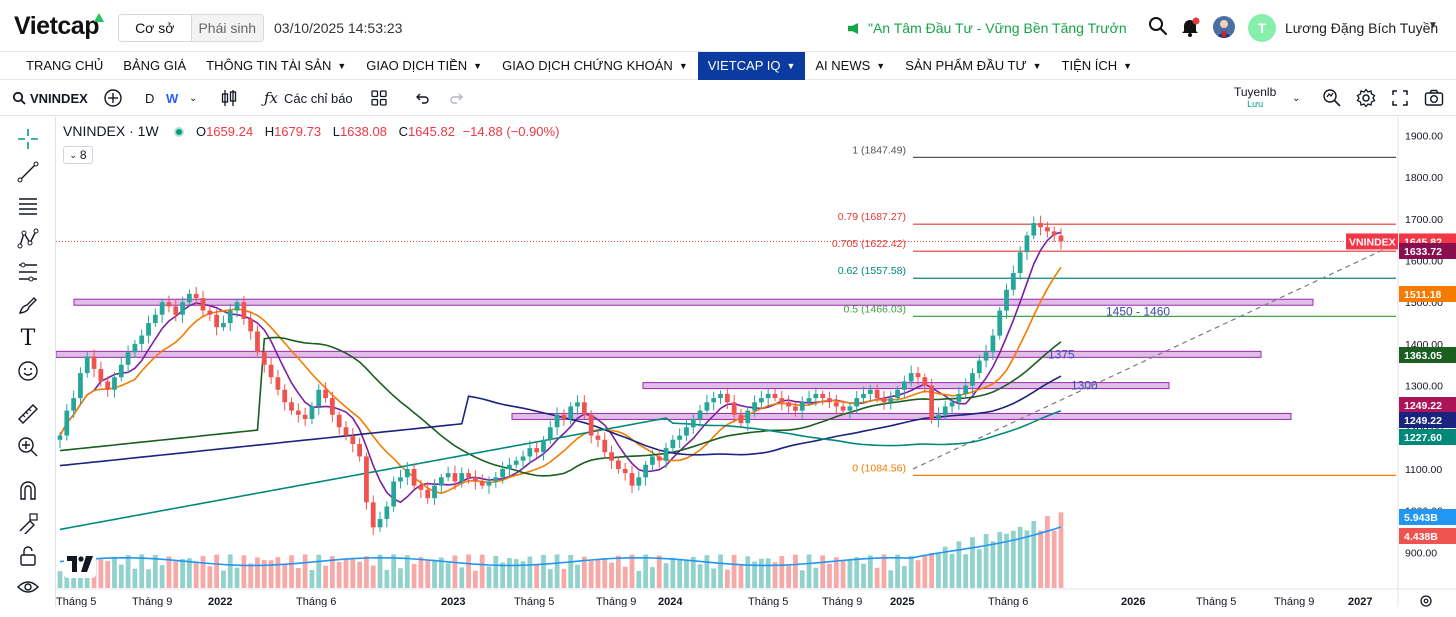 This screenshot has height=617, width=1456. What do you see at coordinates (28, 490) in the screenshot?
I see `magnet-icon` at bounding box center [28, 490].